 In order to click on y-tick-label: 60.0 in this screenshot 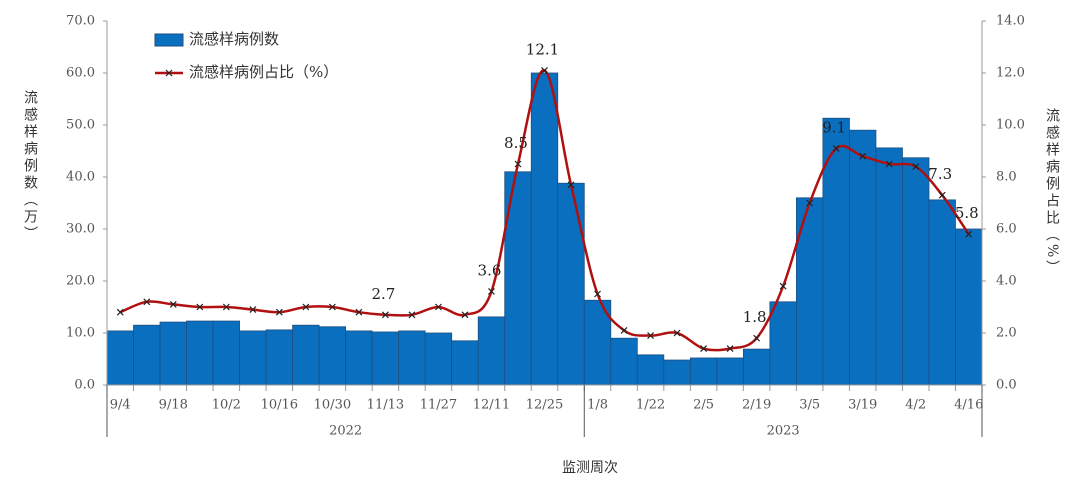, I will do `click(80, 73)`.